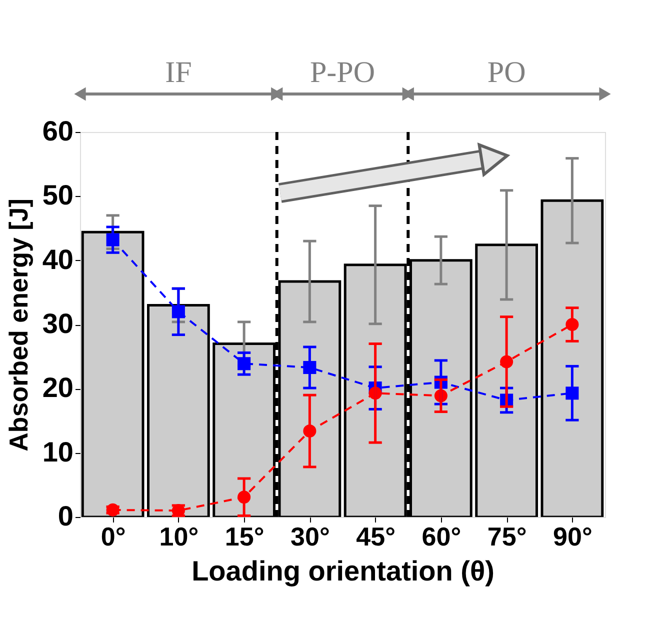 The height and width of the screenshot is (619, 672). Describe the element at coordinates (58, 323) in the screenshot. I see `y-tick-label: 30` at that location.